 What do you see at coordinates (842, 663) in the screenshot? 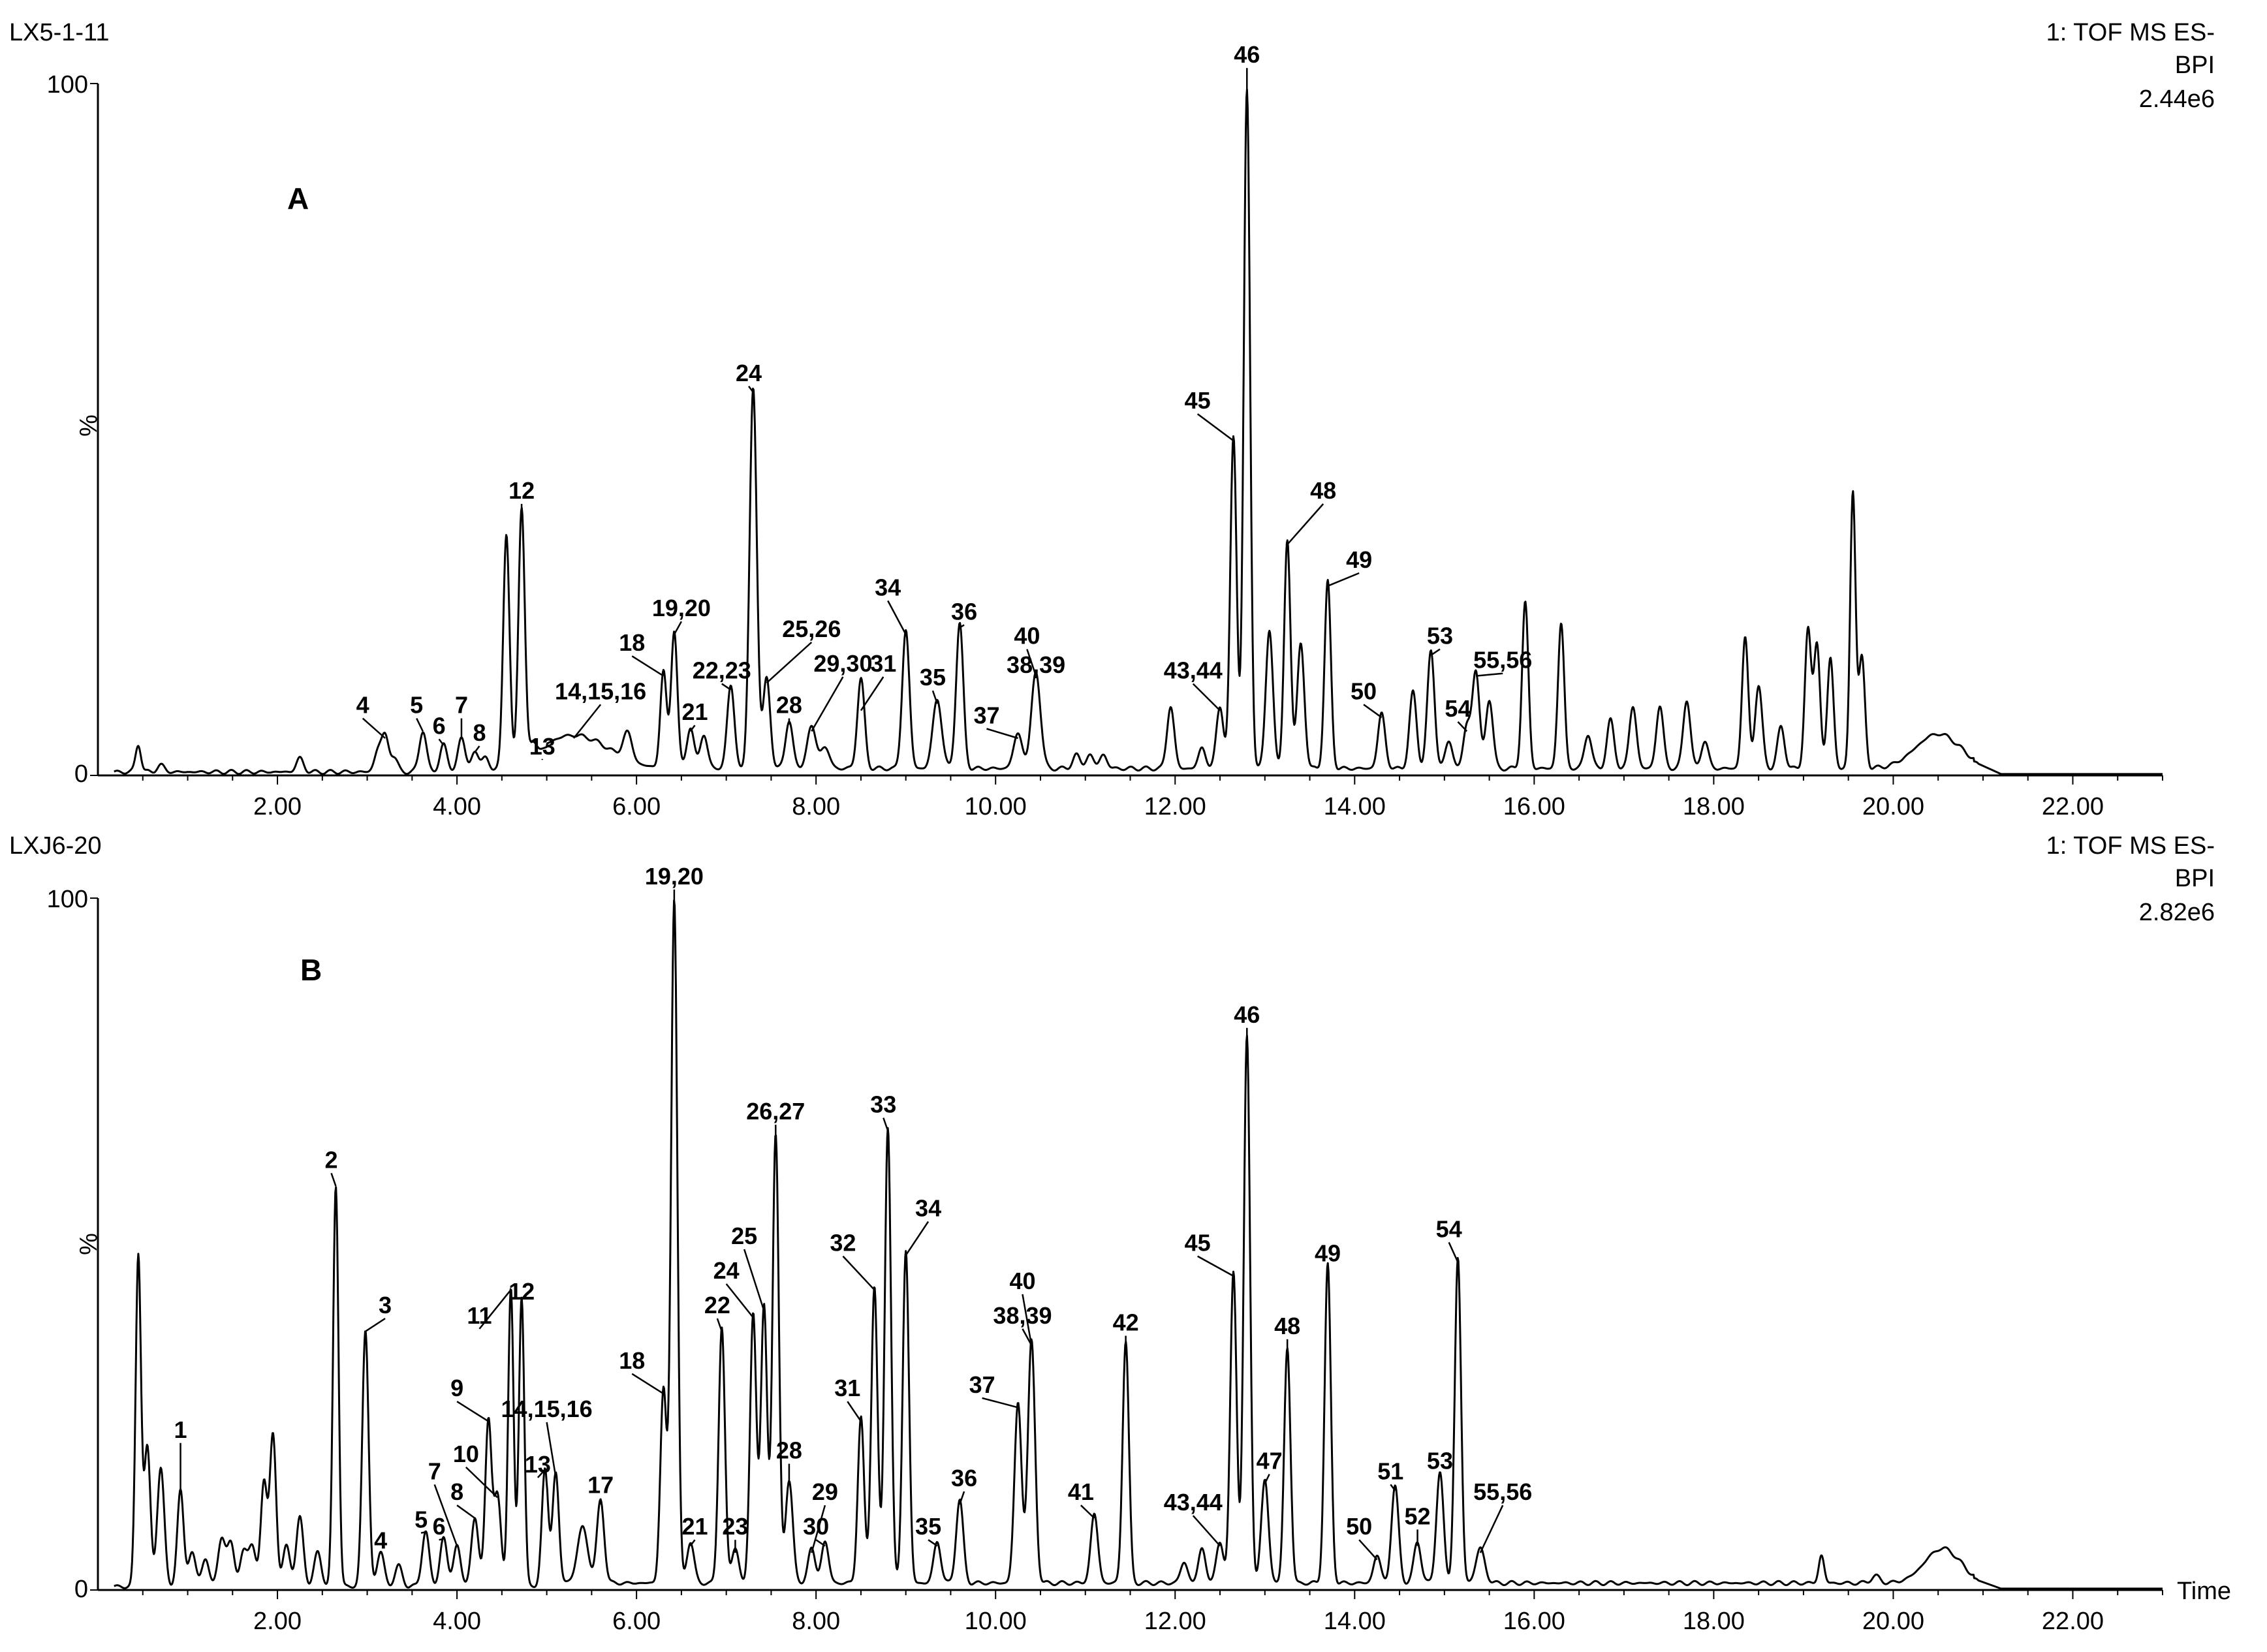
I see `peak-label: 29,30` at bounding box center [842, 663].